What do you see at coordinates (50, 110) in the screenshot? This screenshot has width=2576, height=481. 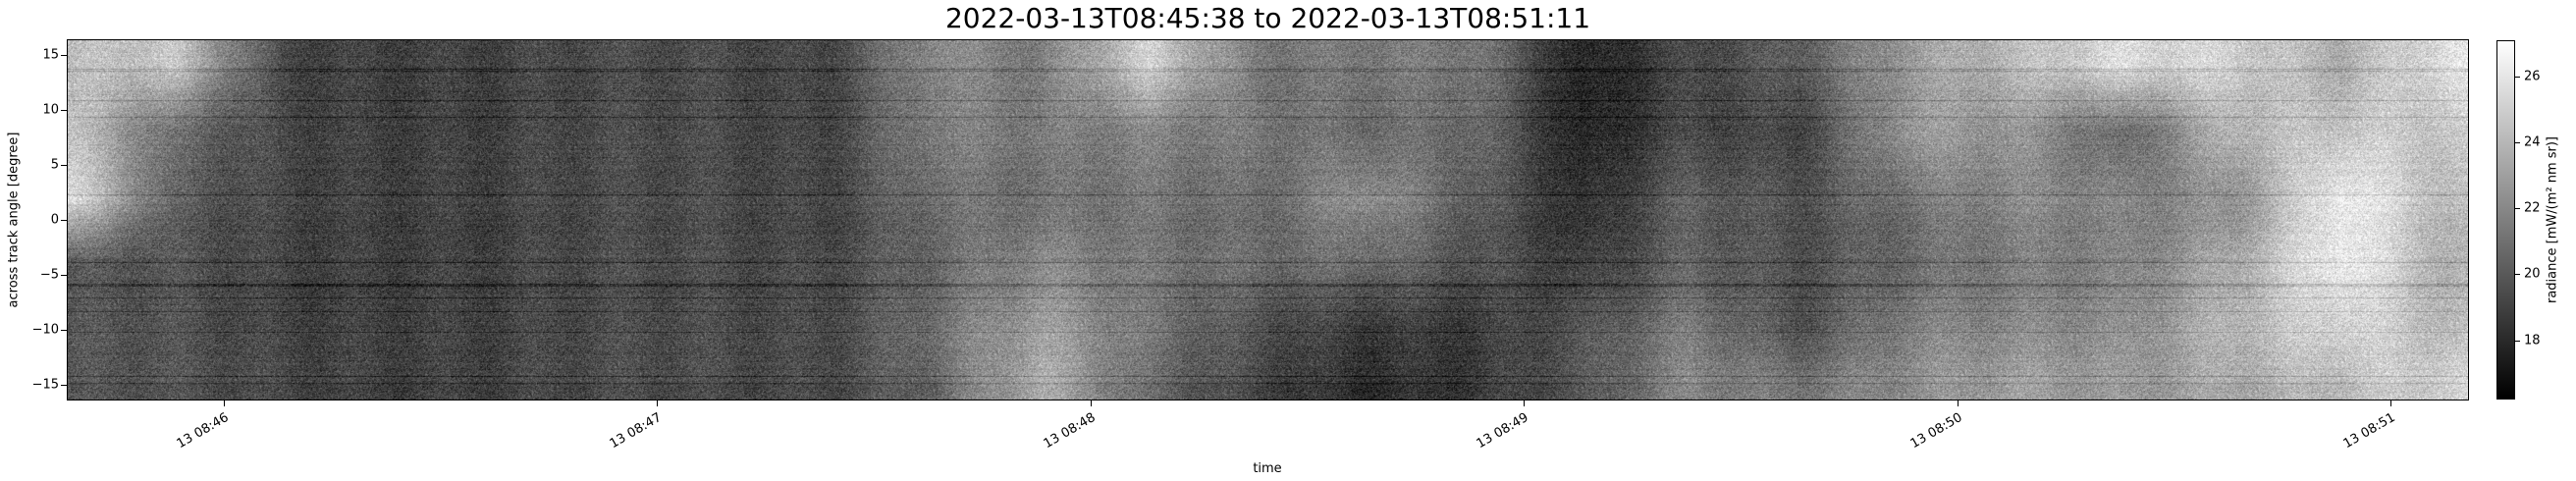 I see `y-tick-label: 10` at bounding box center [50, 110].